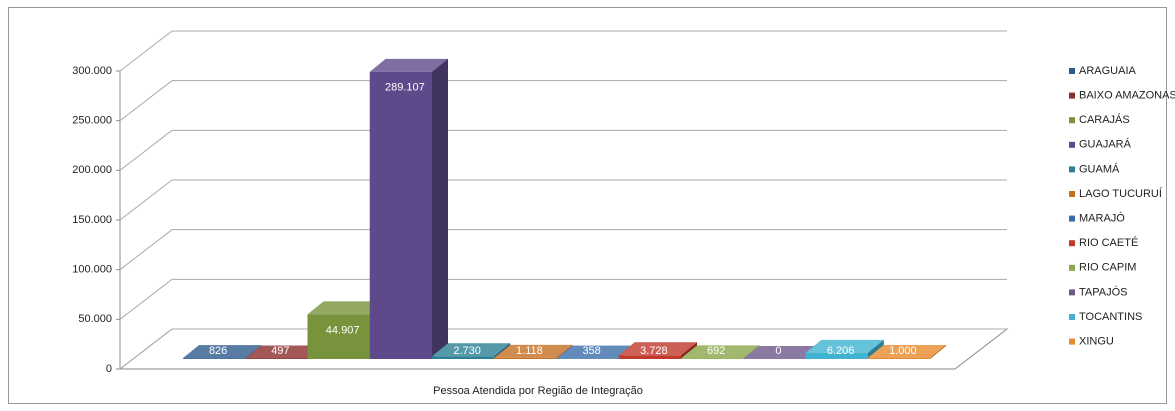  What do you see at coordinates (1096, 342) in the screenshot?
I see `legend-label: XINGU` at bounding box center [1096, 342].